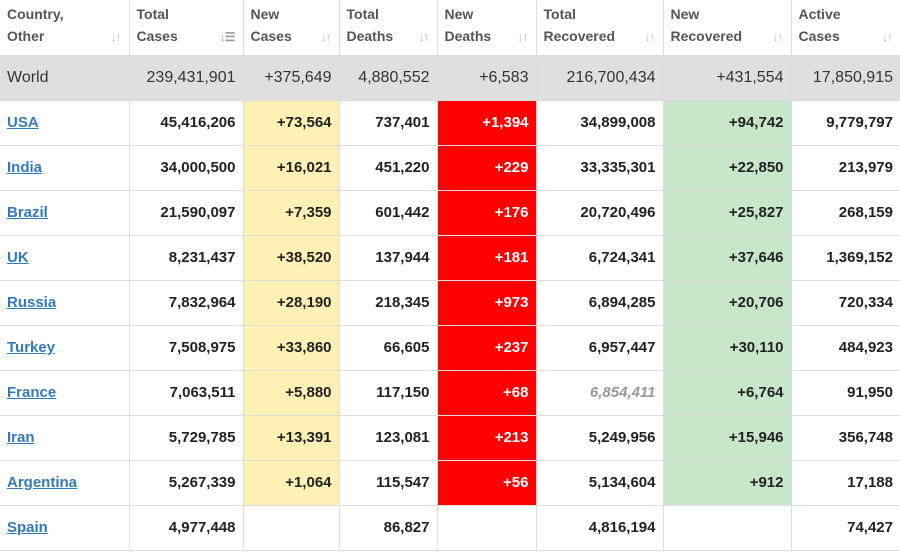  I want to click on header-new-deaths: New Deaths ↓↑, so click(487, 28).